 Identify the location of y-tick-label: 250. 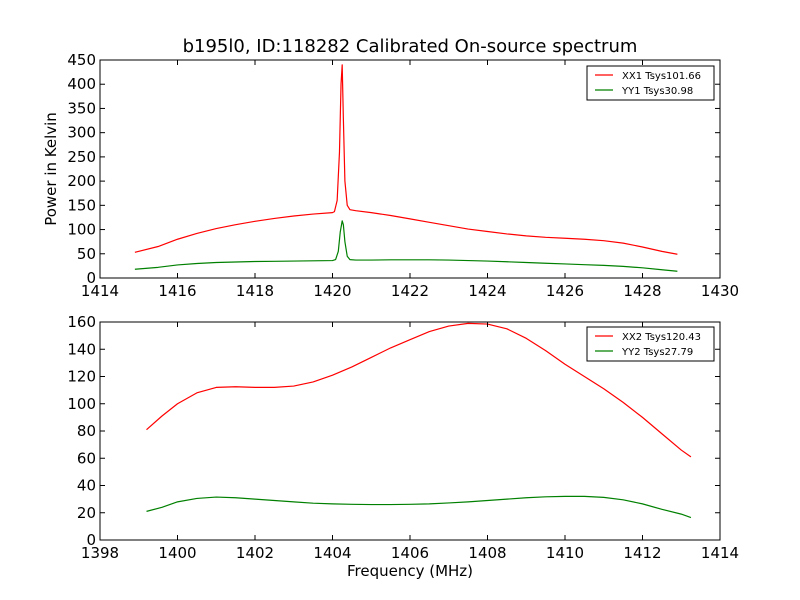
(81, 157).